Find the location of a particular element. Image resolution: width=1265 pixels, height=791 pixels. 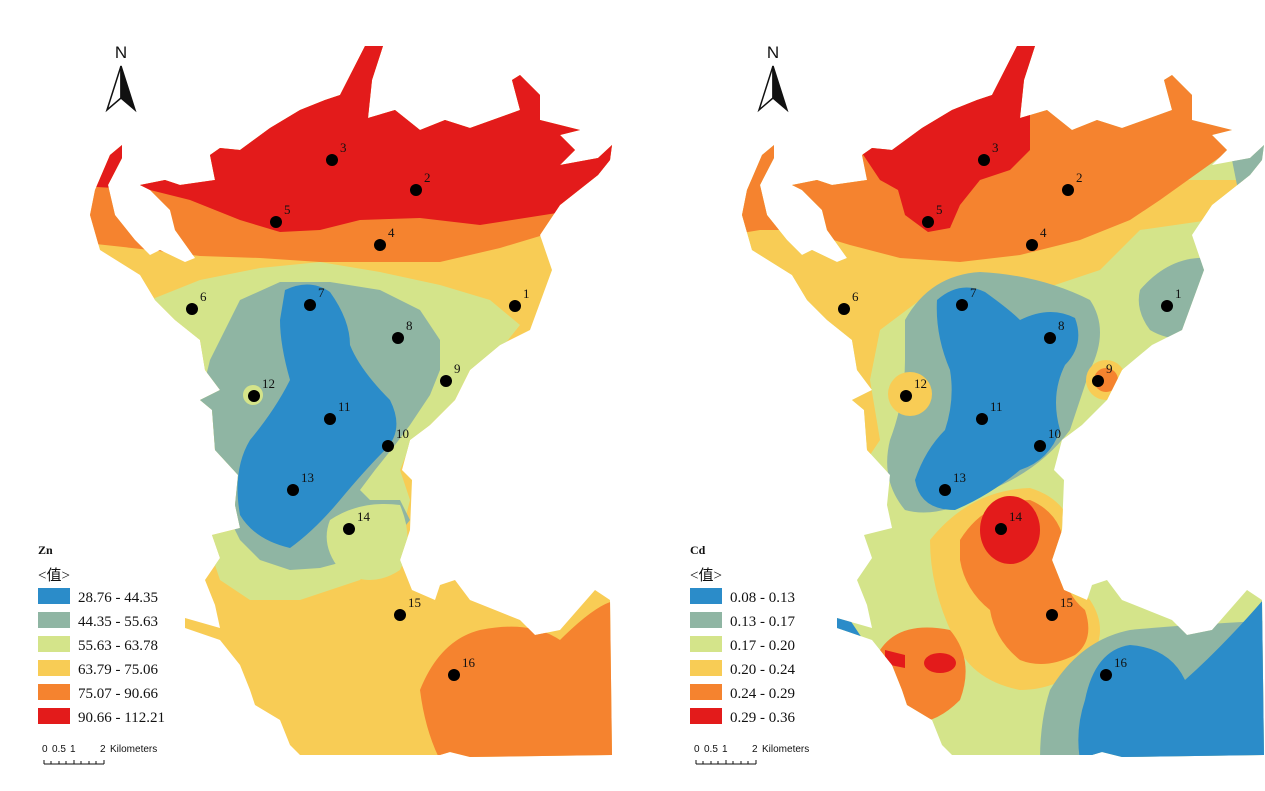

cd-site-6-label: 6 is located at coordinates (855, 296).